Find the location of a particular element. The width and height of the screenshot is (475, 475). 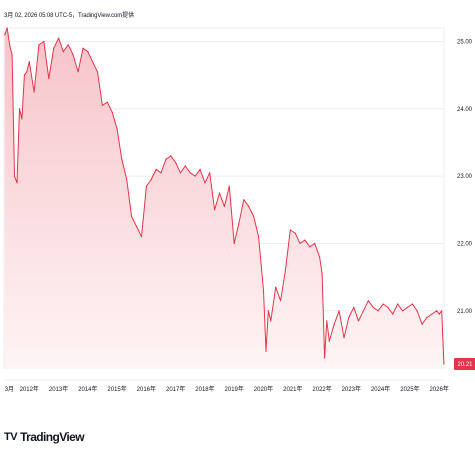

x-tick-label: 2021年 is located at coordinates (292, 389).